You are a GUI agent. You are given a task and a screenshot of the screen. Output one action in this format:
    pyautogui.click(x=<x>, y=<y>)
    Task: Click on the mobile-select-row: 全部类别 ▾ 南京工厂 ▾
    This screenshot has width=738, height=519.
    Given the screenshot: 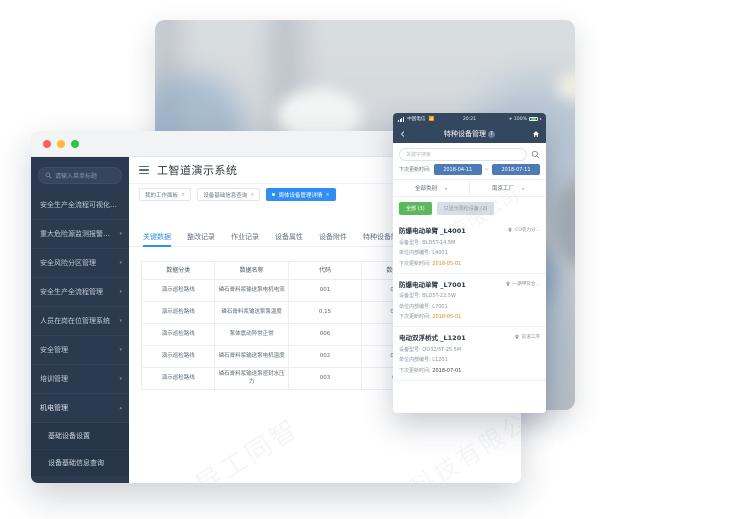 What is the action you would take?
    pyautogui.click(x=469, y=188)
    